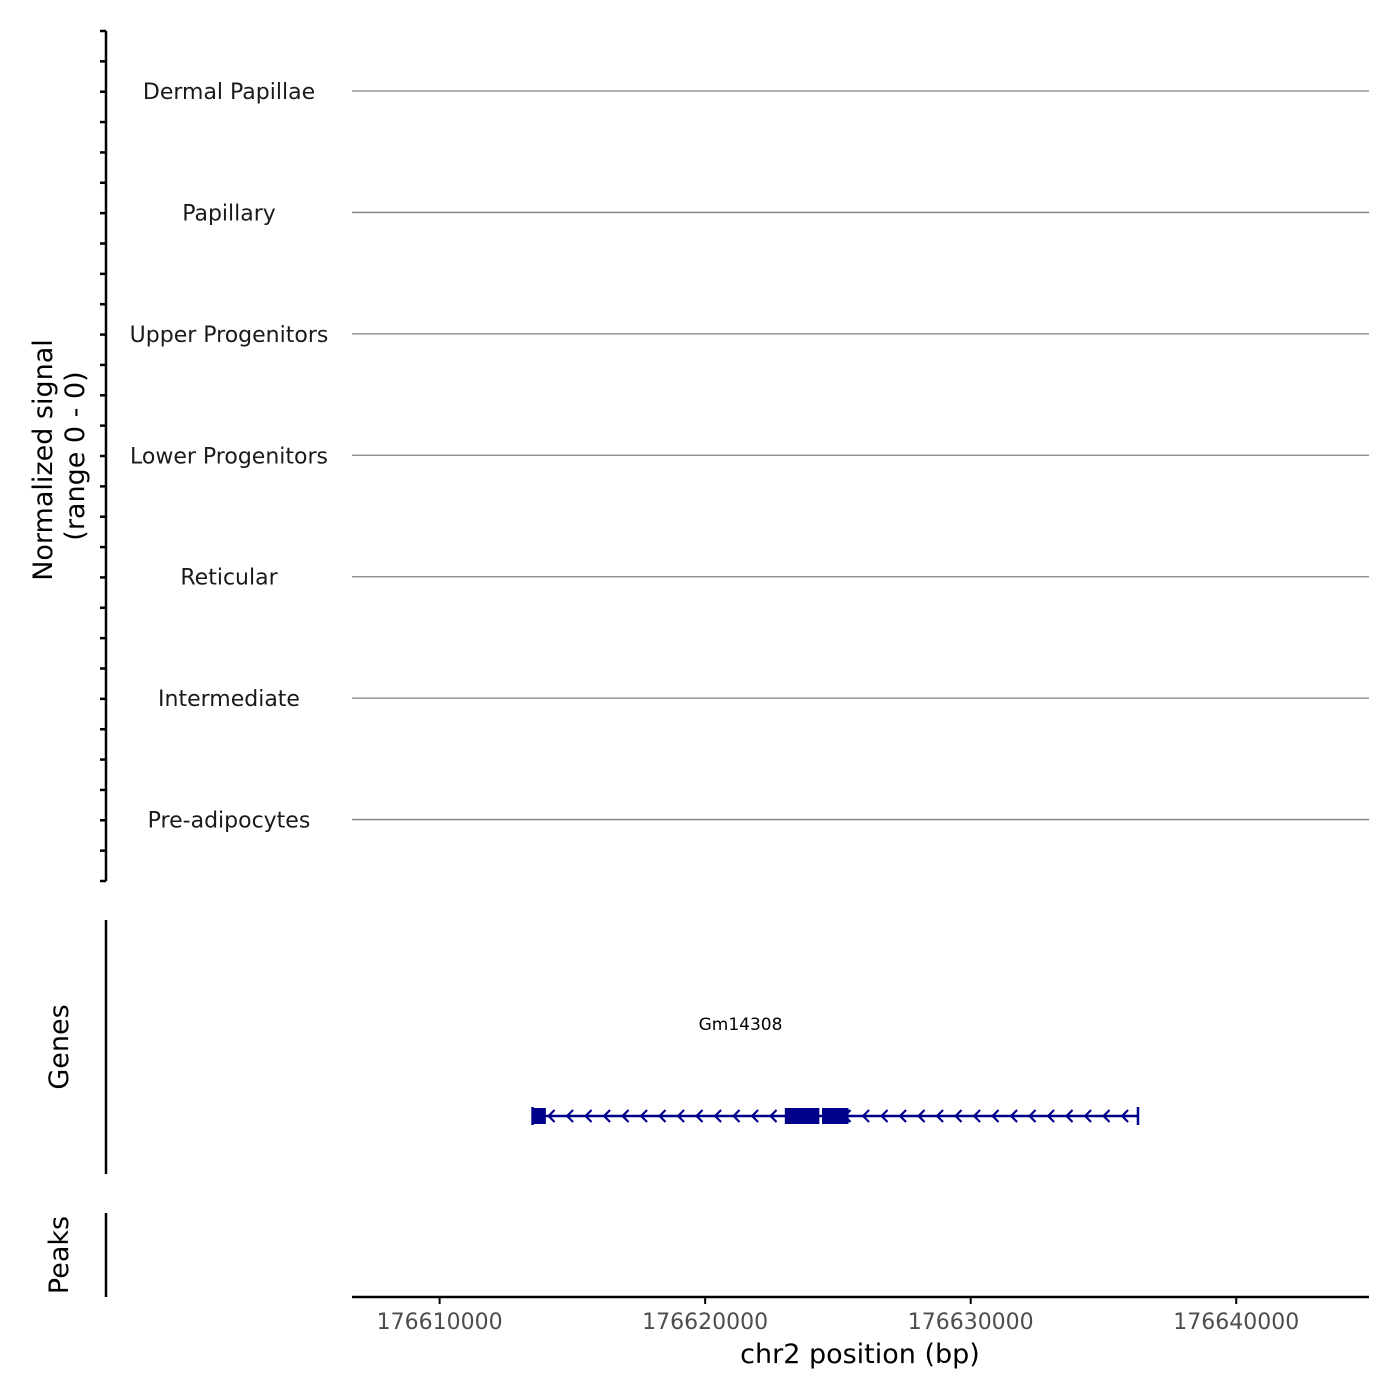 The height and width of the screenshot is (1400, 1400). What do you see at coordinates (229, 92) in the screenshot?
I see `track-label: Dermal Papillae` at bounding box center [229, 92].